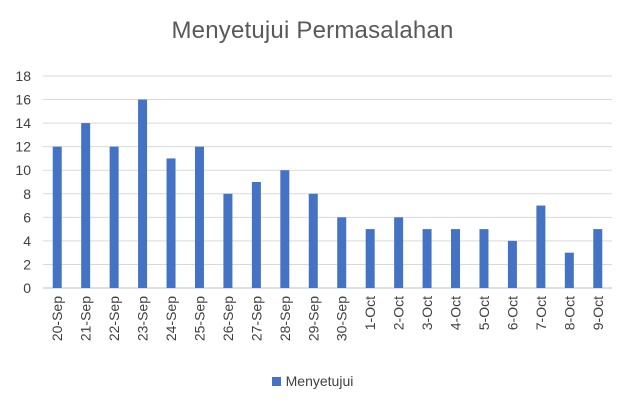 The height and width of the screenshot is (411, 625). What do you see at coordinates (285, 318) in the screenshot?
I see `x-tick-label: 28-Sep` at bounding box center [285, 318].